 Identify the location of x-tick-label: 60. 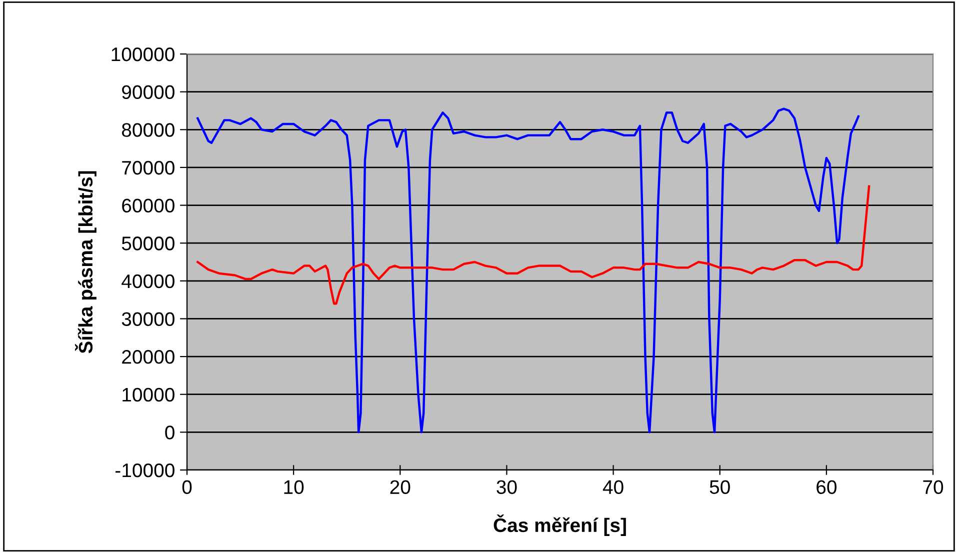
(826, 487).